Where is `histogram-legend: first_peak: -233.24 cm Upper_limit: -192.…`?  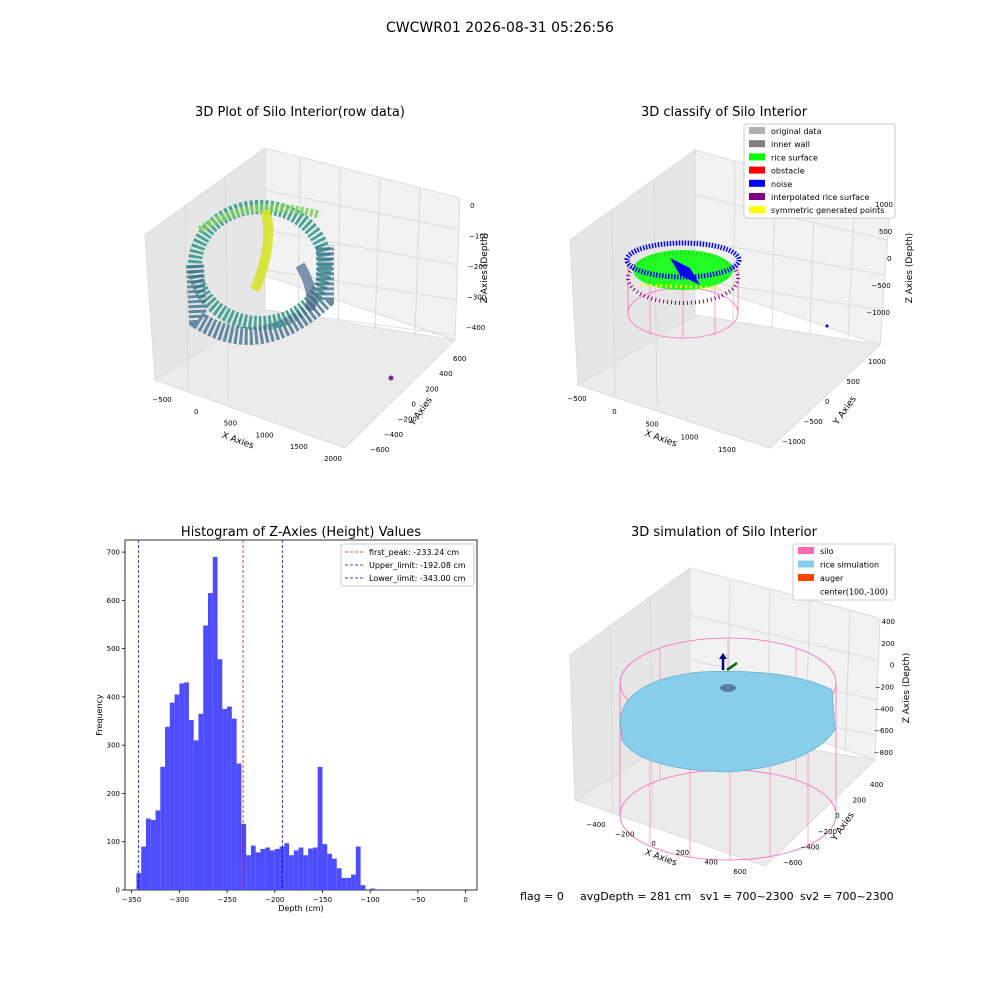 histogram-legend: first_peak: -233.24 cm Upper_limit: -192.… is located at coordinates (407, 565).